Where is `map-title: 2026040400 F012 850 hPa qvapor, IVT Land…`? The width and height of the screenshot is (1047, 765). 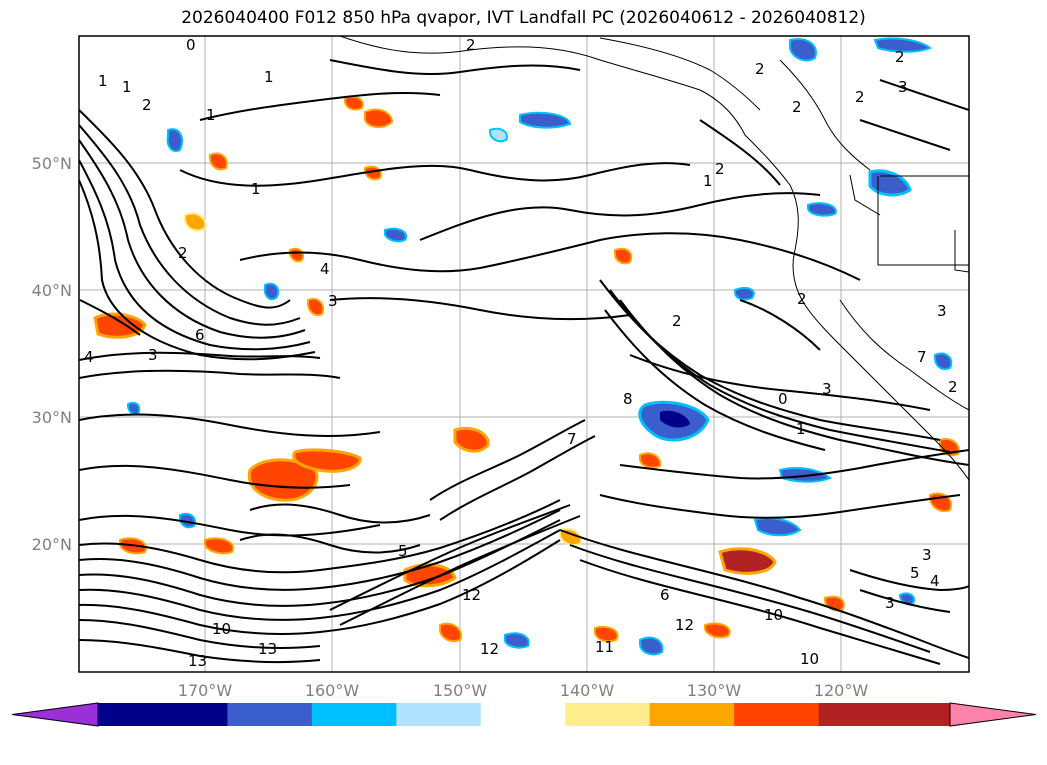
map-title: 2026040400 F012 850 hPa qvapor, IVT Land… is located at coordinates (523, 18).